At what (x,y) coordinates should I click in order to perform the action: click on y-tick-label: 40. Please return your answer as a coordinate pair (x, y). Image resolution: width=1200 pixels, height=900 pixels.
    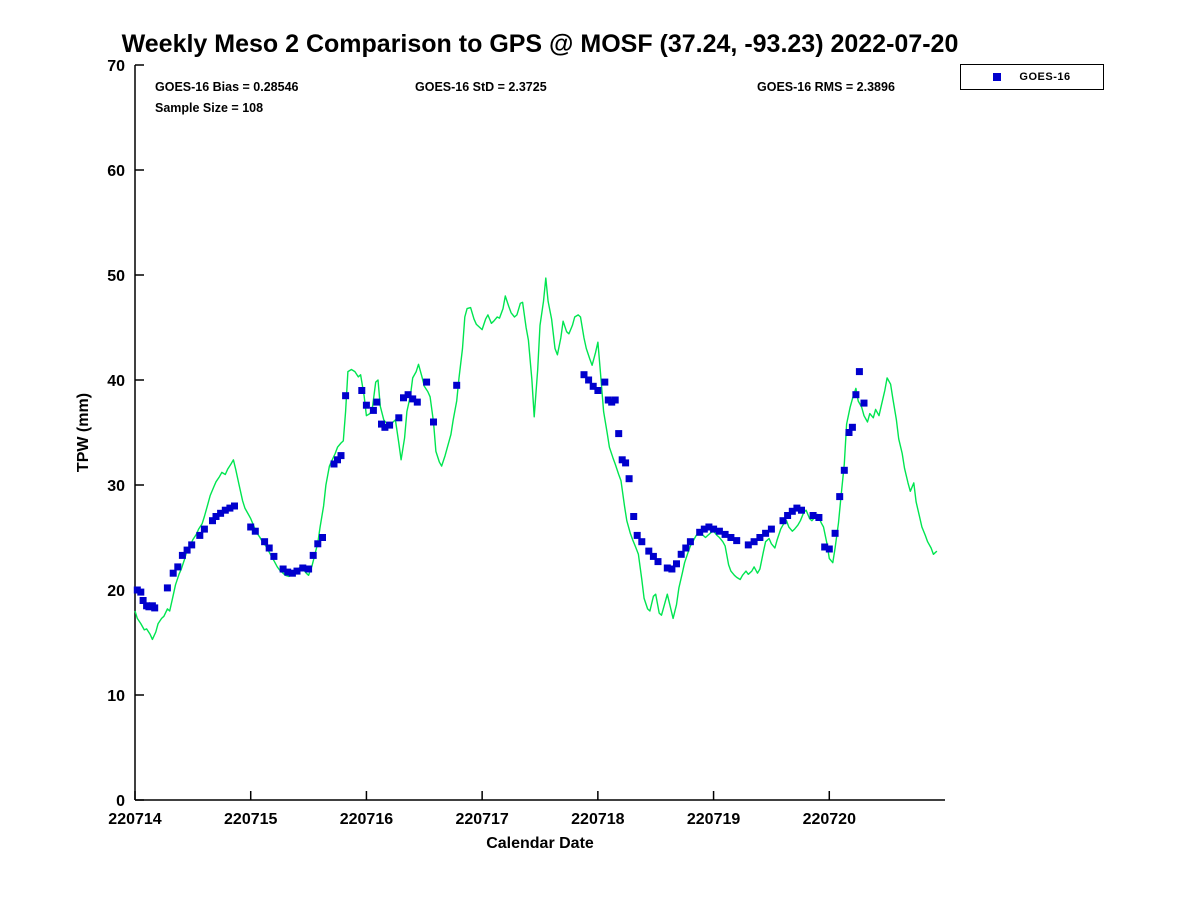
    Looking at the image, I should click on (116, 381).